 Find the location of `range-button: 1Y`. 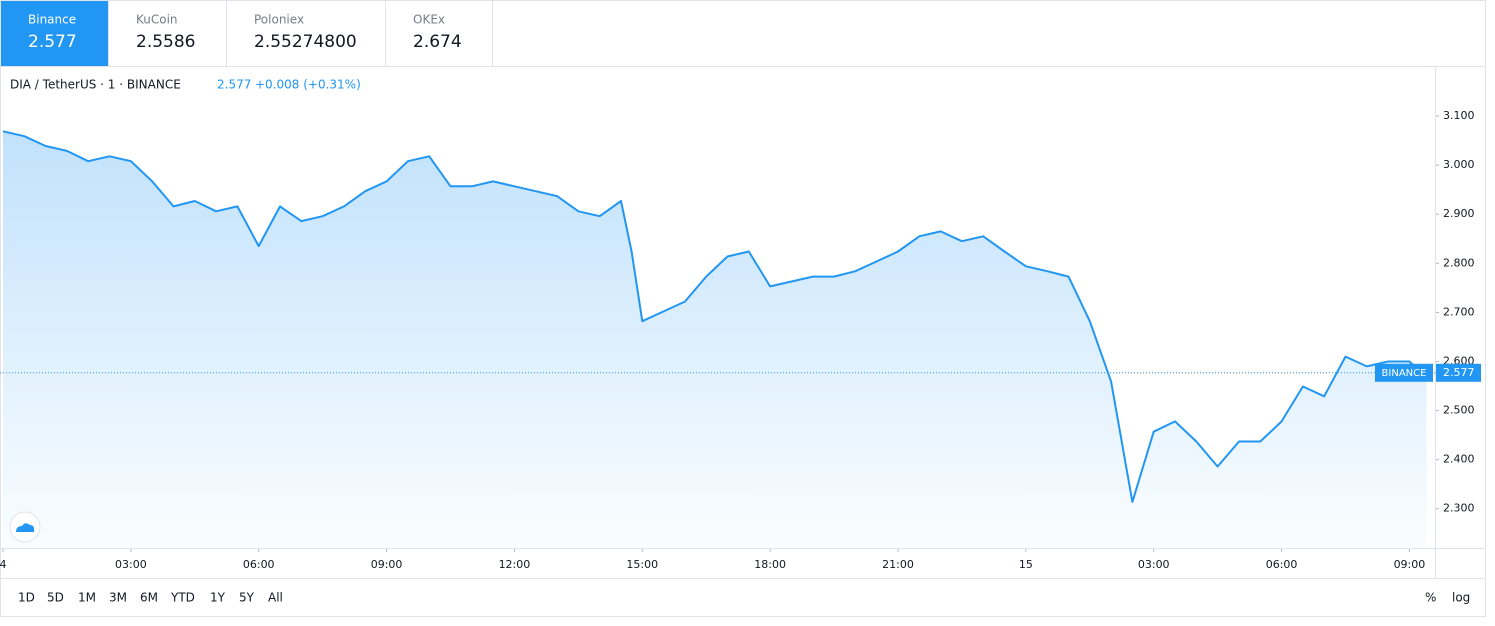

range-button: 1Y is located at coordinates (218, 598).